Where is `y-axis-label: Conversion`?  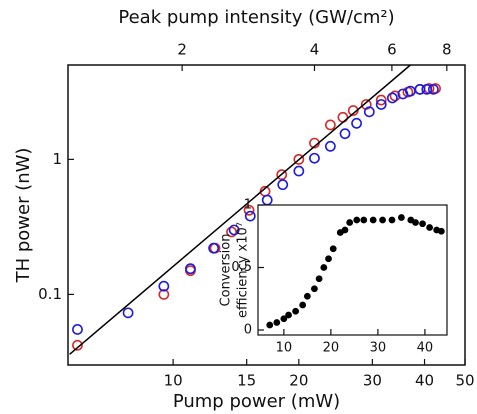 y-axis-label: Conversion is located at coordinates (226, 270).